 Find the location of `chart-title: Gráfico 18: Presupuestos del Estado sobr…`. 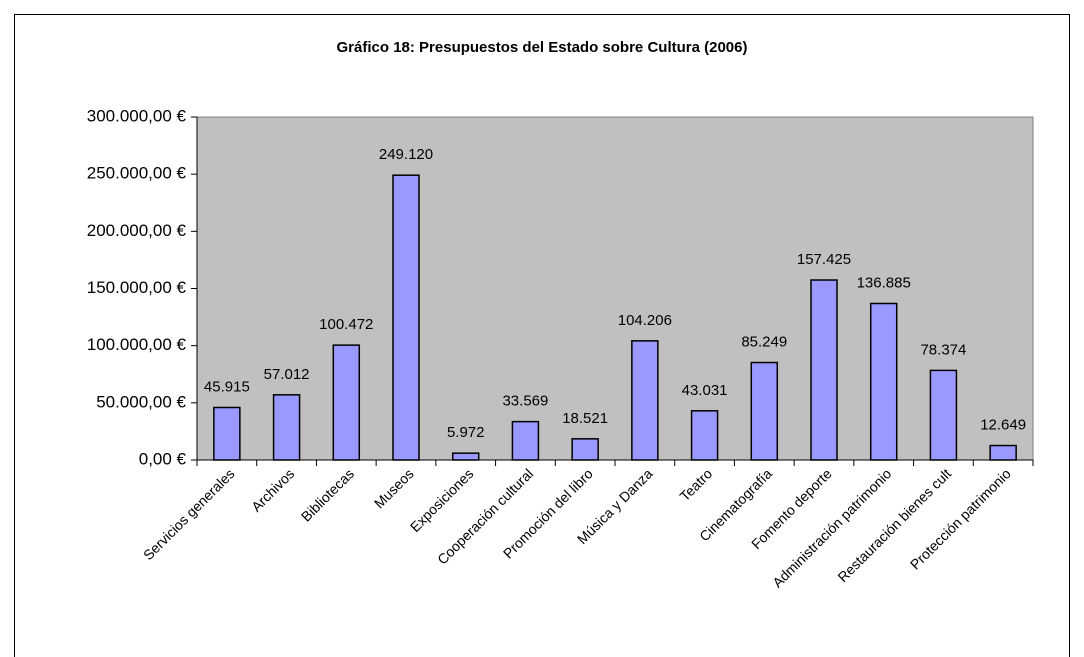

chart-title: Gráfico 18: Presupuestos del Estado sobr… is located at coordinates (542, 47).